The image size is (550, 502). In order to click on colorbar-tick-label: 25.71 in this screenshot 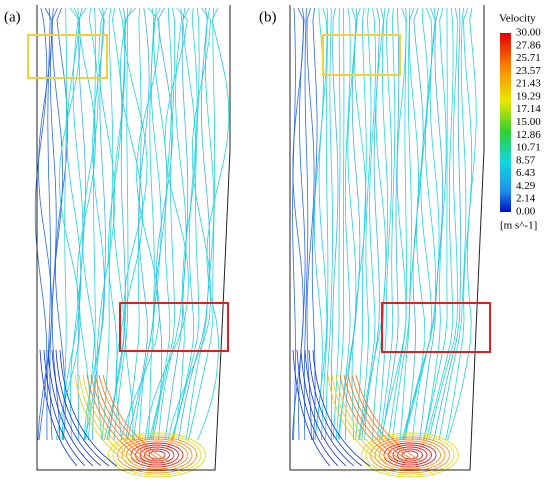, I will do `click(528, 58)`.